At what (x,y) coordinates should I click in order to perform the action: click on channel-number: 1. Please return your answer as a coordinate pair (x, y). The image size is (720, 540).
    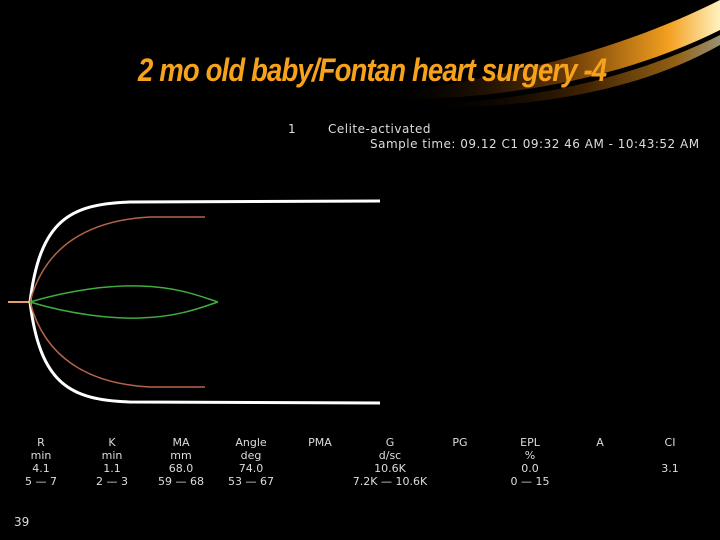
    Looking at the image, I should click on (292, 129).